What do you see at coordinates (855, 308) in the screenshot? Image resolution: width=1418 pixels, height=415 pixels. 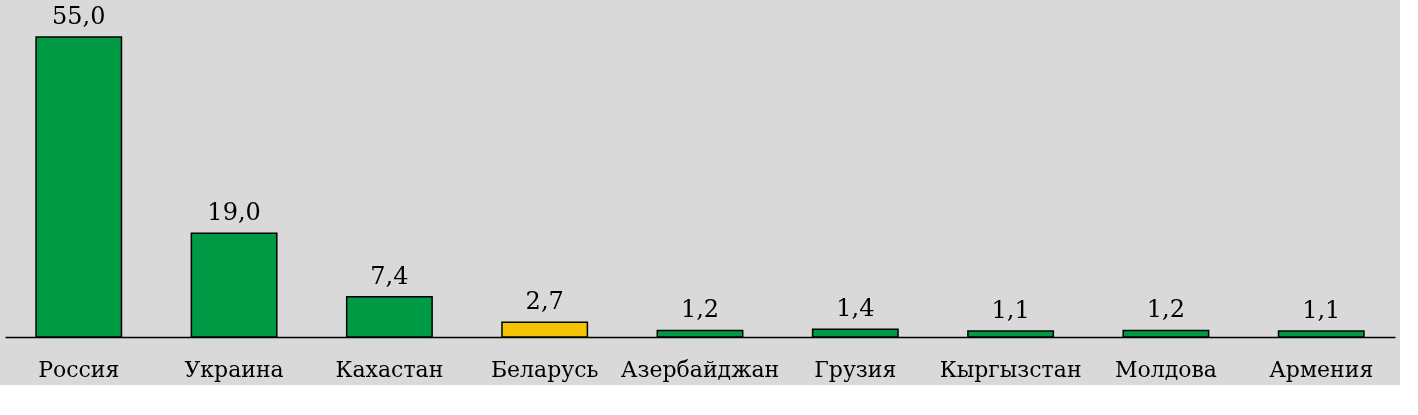 I see `data-label: 1,4` at bounding box center [855, 308].